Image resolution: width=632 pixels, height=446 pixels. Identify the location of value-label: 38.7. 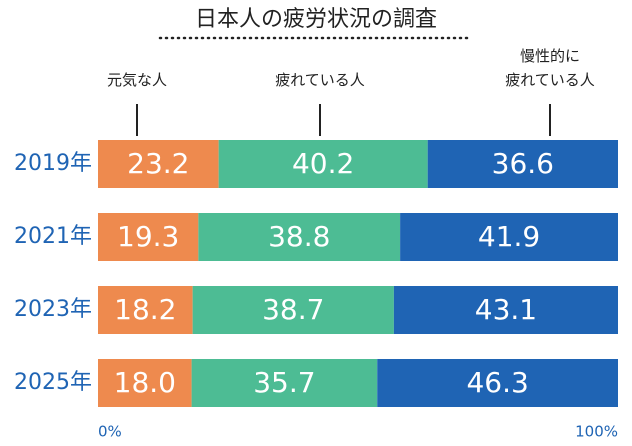
(293, 309).